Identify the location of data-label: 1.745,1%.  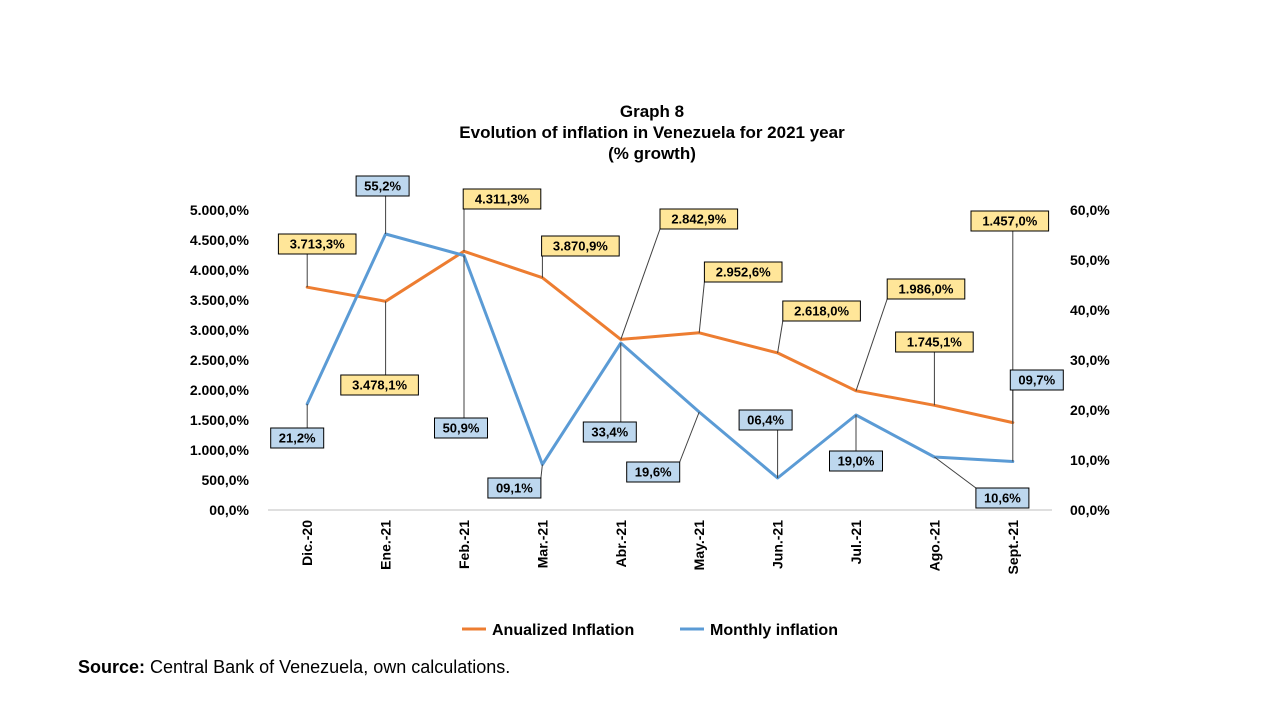
(934, 342).